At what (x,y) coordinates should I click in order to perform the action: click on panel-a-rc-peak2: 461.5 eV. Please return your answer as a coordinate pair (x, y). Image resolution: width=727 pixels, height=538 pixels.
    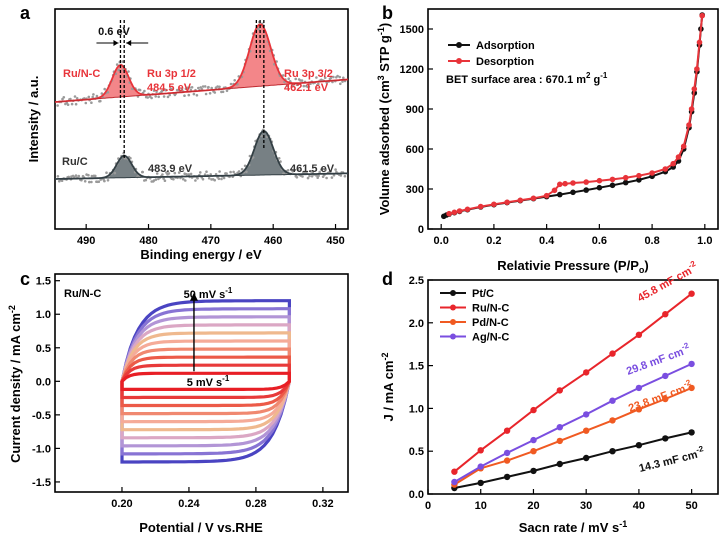
    Looking at the image, I should click on (312, 169).